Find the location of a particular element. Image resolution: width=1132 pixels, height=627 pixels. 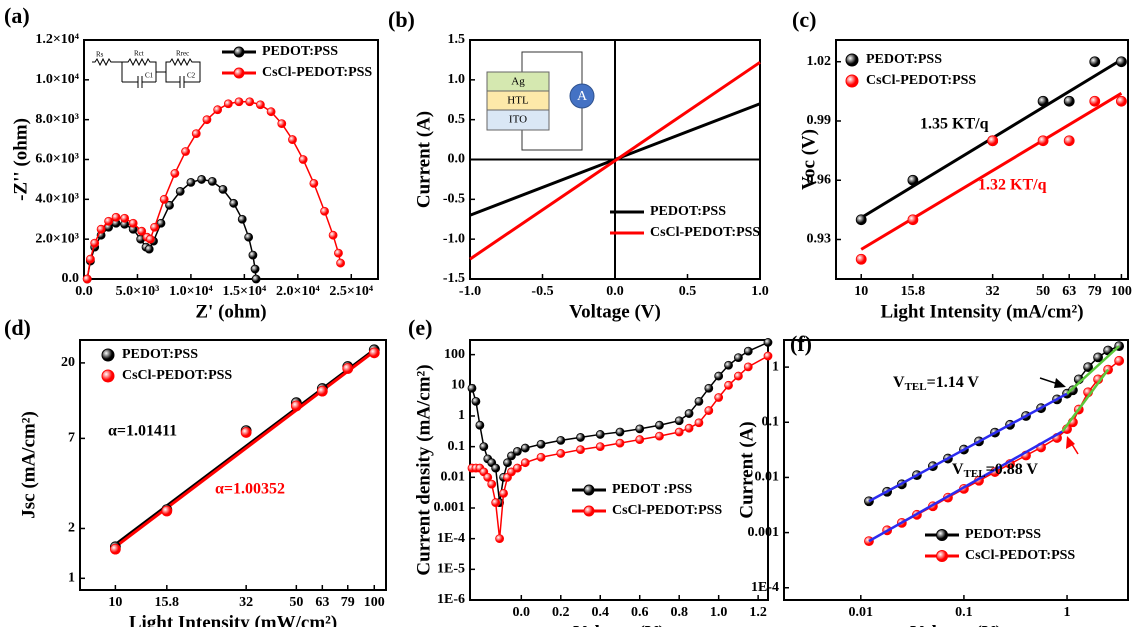

inset-label: HTL is located at coordinates (518, 101).